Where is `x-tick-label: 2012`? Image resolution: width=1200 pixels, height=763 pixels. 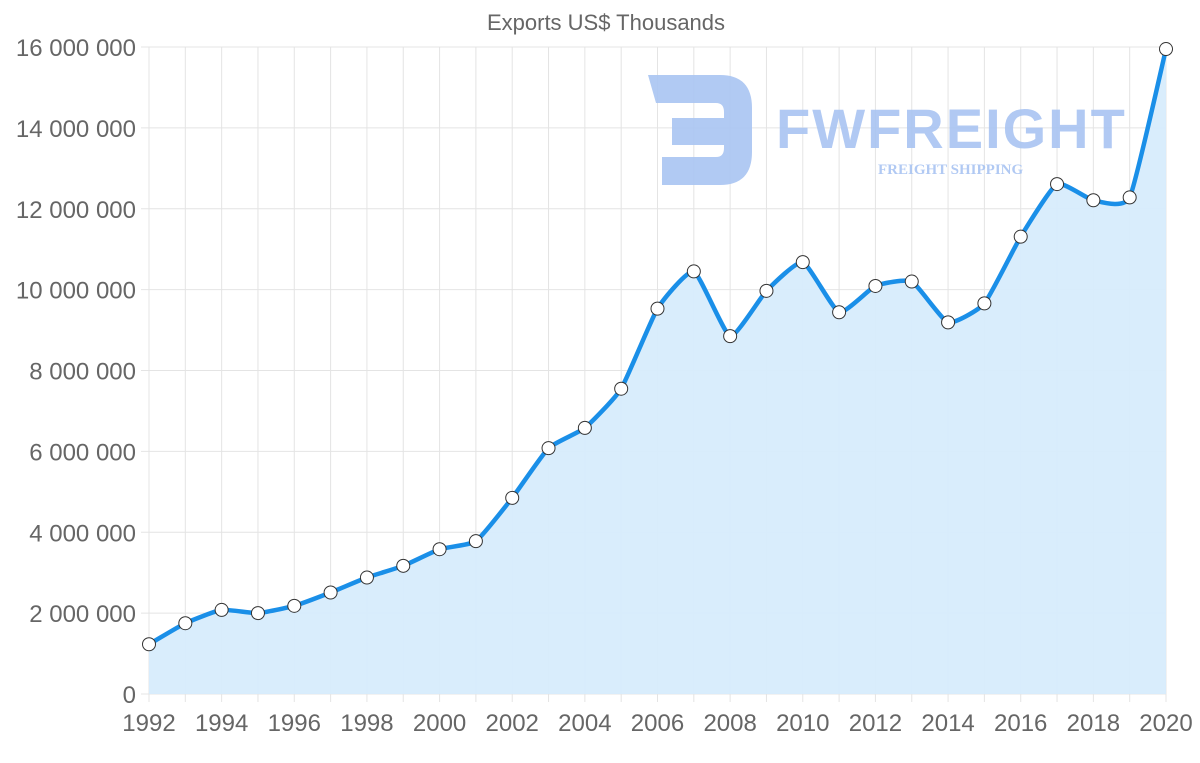 x-tick-label: 2012 is located at coordinates (875, 723).